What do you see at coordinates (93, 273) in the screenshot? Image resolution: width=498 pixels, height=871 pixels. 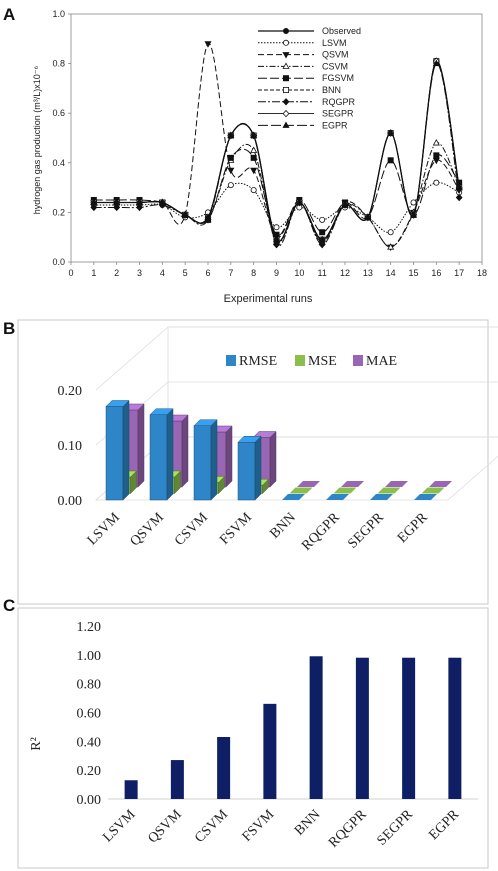 I see `panel-a-x-tick-label: 1` at bounding box center [93, 273].